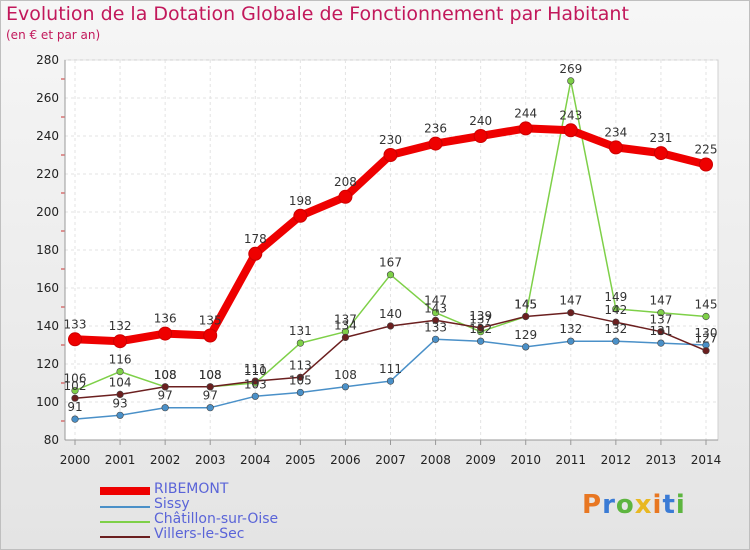  What do you see at coordinates (390, 140) in the screenshot?
I see `data-label-0: 230` at bounding box center [390, 140].